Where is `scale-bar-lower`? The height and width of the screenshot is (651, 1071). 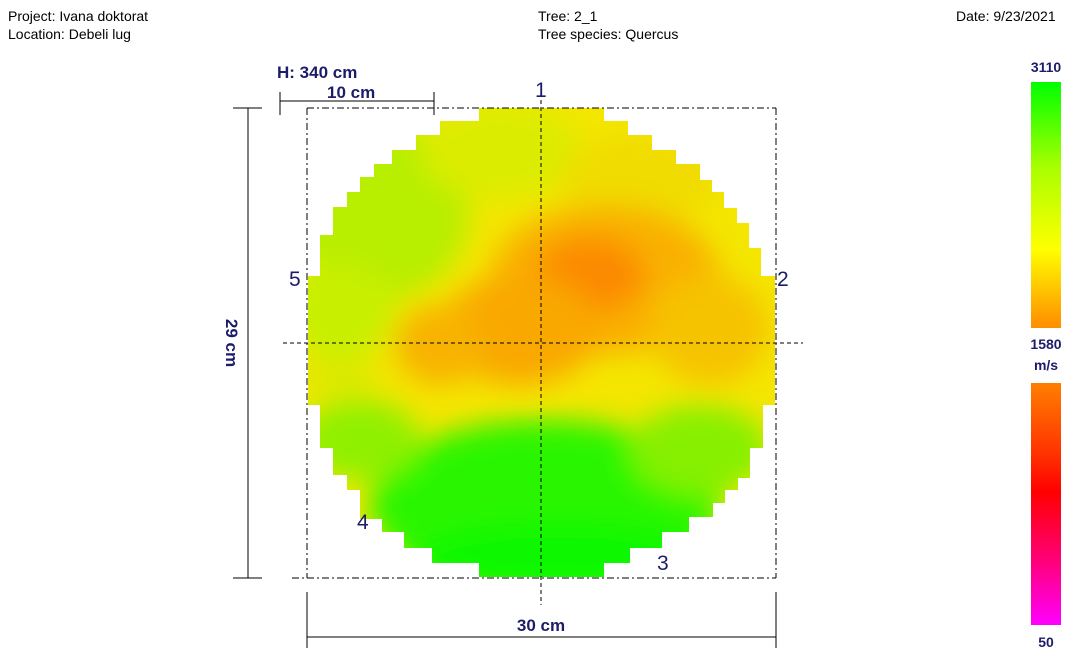 scale-bar-lower is located at coordinates (1046, 504).